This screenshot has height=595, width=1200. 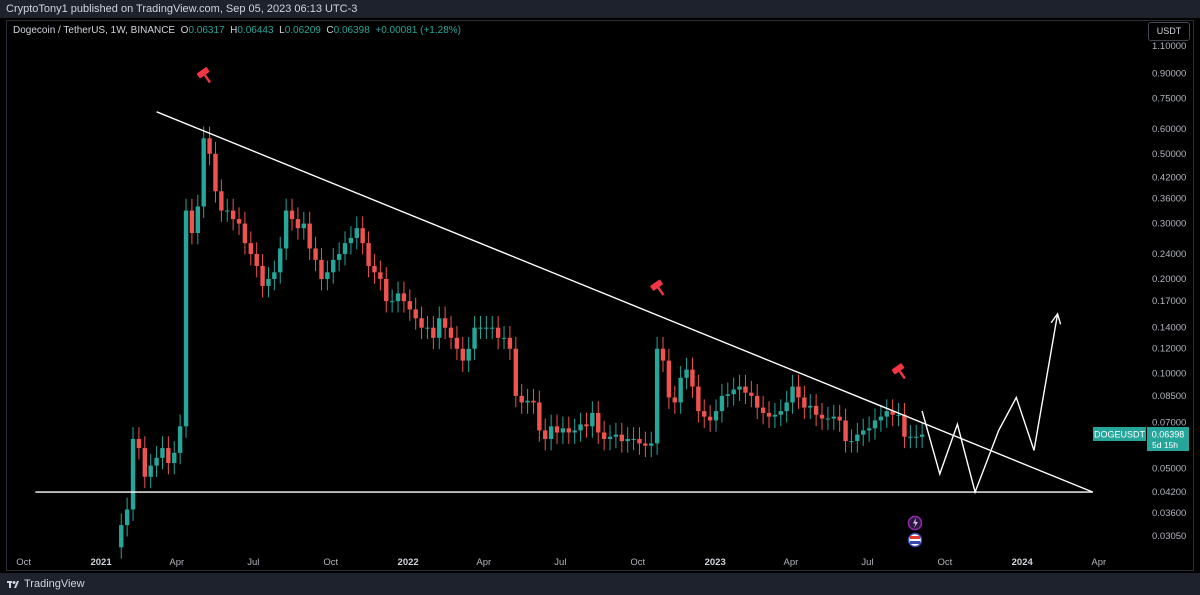 I want to click on price-tick-label: 0.05000, so click(x=1169, y=468).